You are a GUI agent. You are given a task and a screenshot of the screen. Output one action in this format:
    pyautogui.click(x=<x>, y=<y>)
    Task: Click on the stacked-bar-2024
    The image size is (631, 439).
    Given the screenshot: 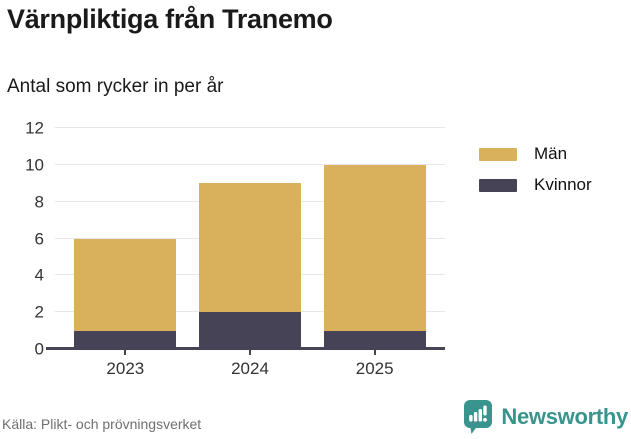 What is the action you would take?
    pyautogui.click(x=250, y=266)
    